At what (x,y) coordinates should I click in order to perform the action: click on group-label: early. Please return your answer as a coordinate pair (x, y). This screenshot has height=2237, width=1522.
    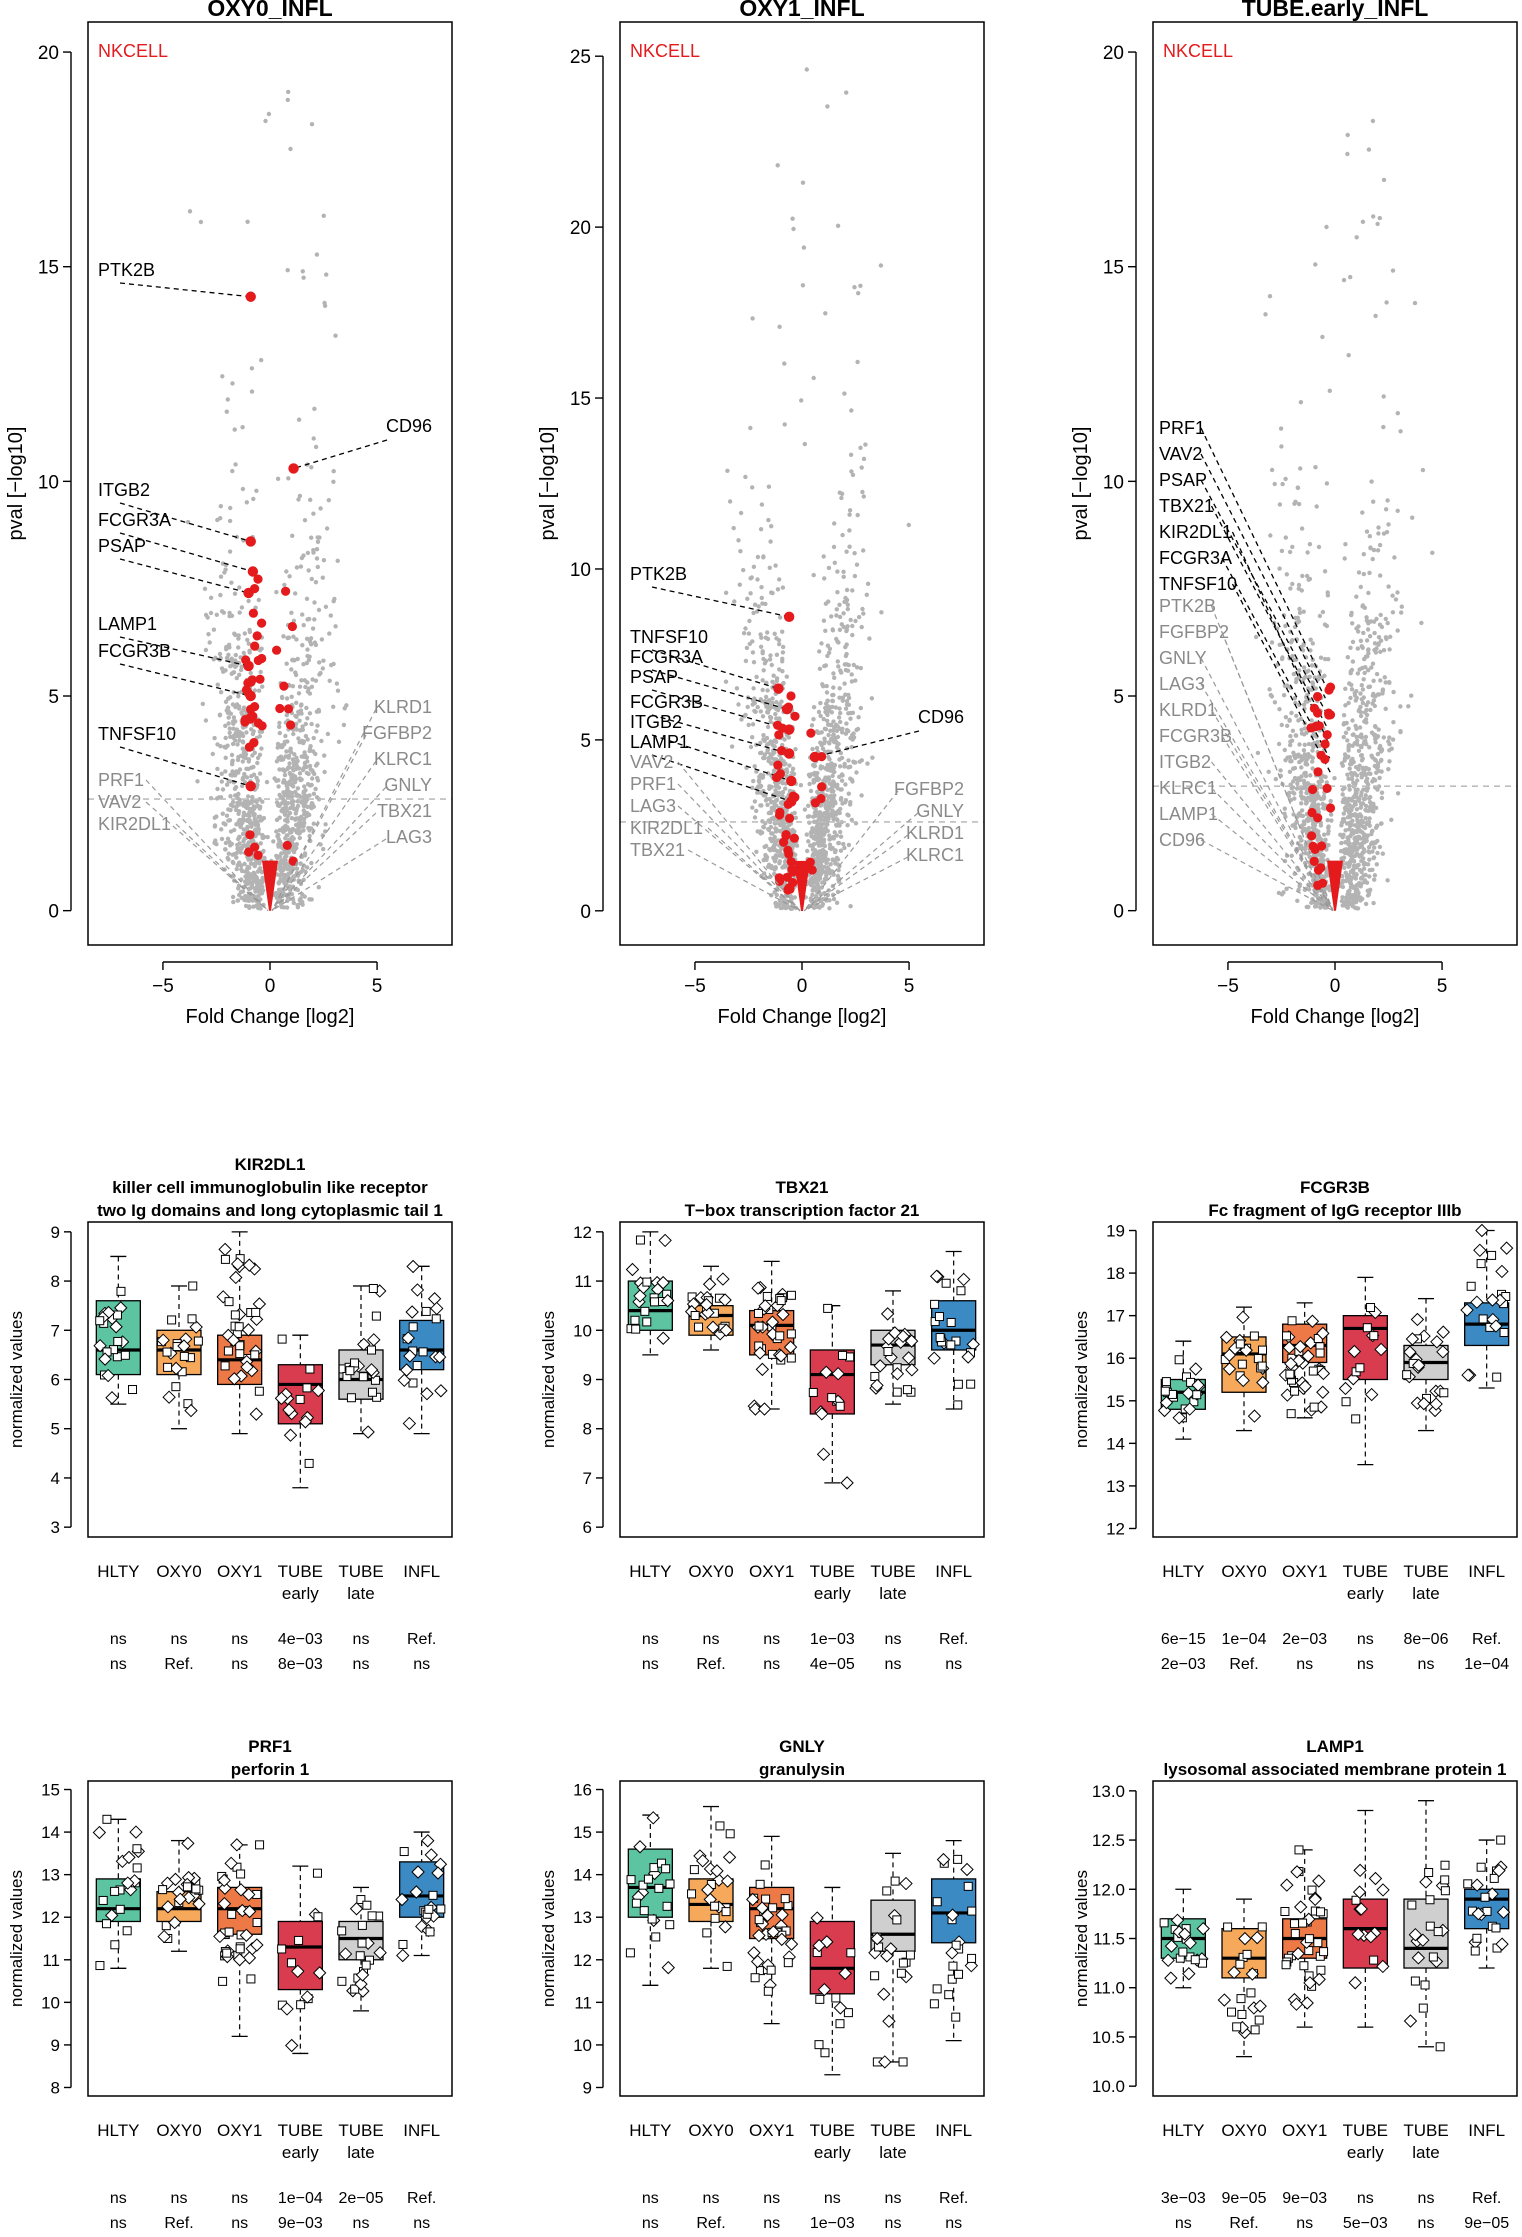
    Looking at the image, I should click on (1365, 1593).